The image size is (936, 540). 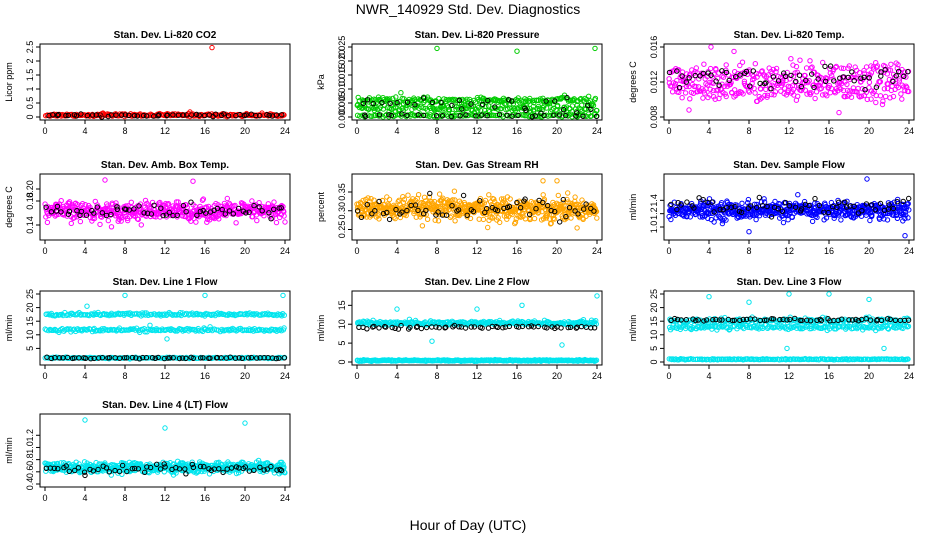 What do you see at coordinates (477, 282) in the screenshot?
I see `panel-title: Stan. Dev. Line 2 Flow` at bounding box center [477, 282].